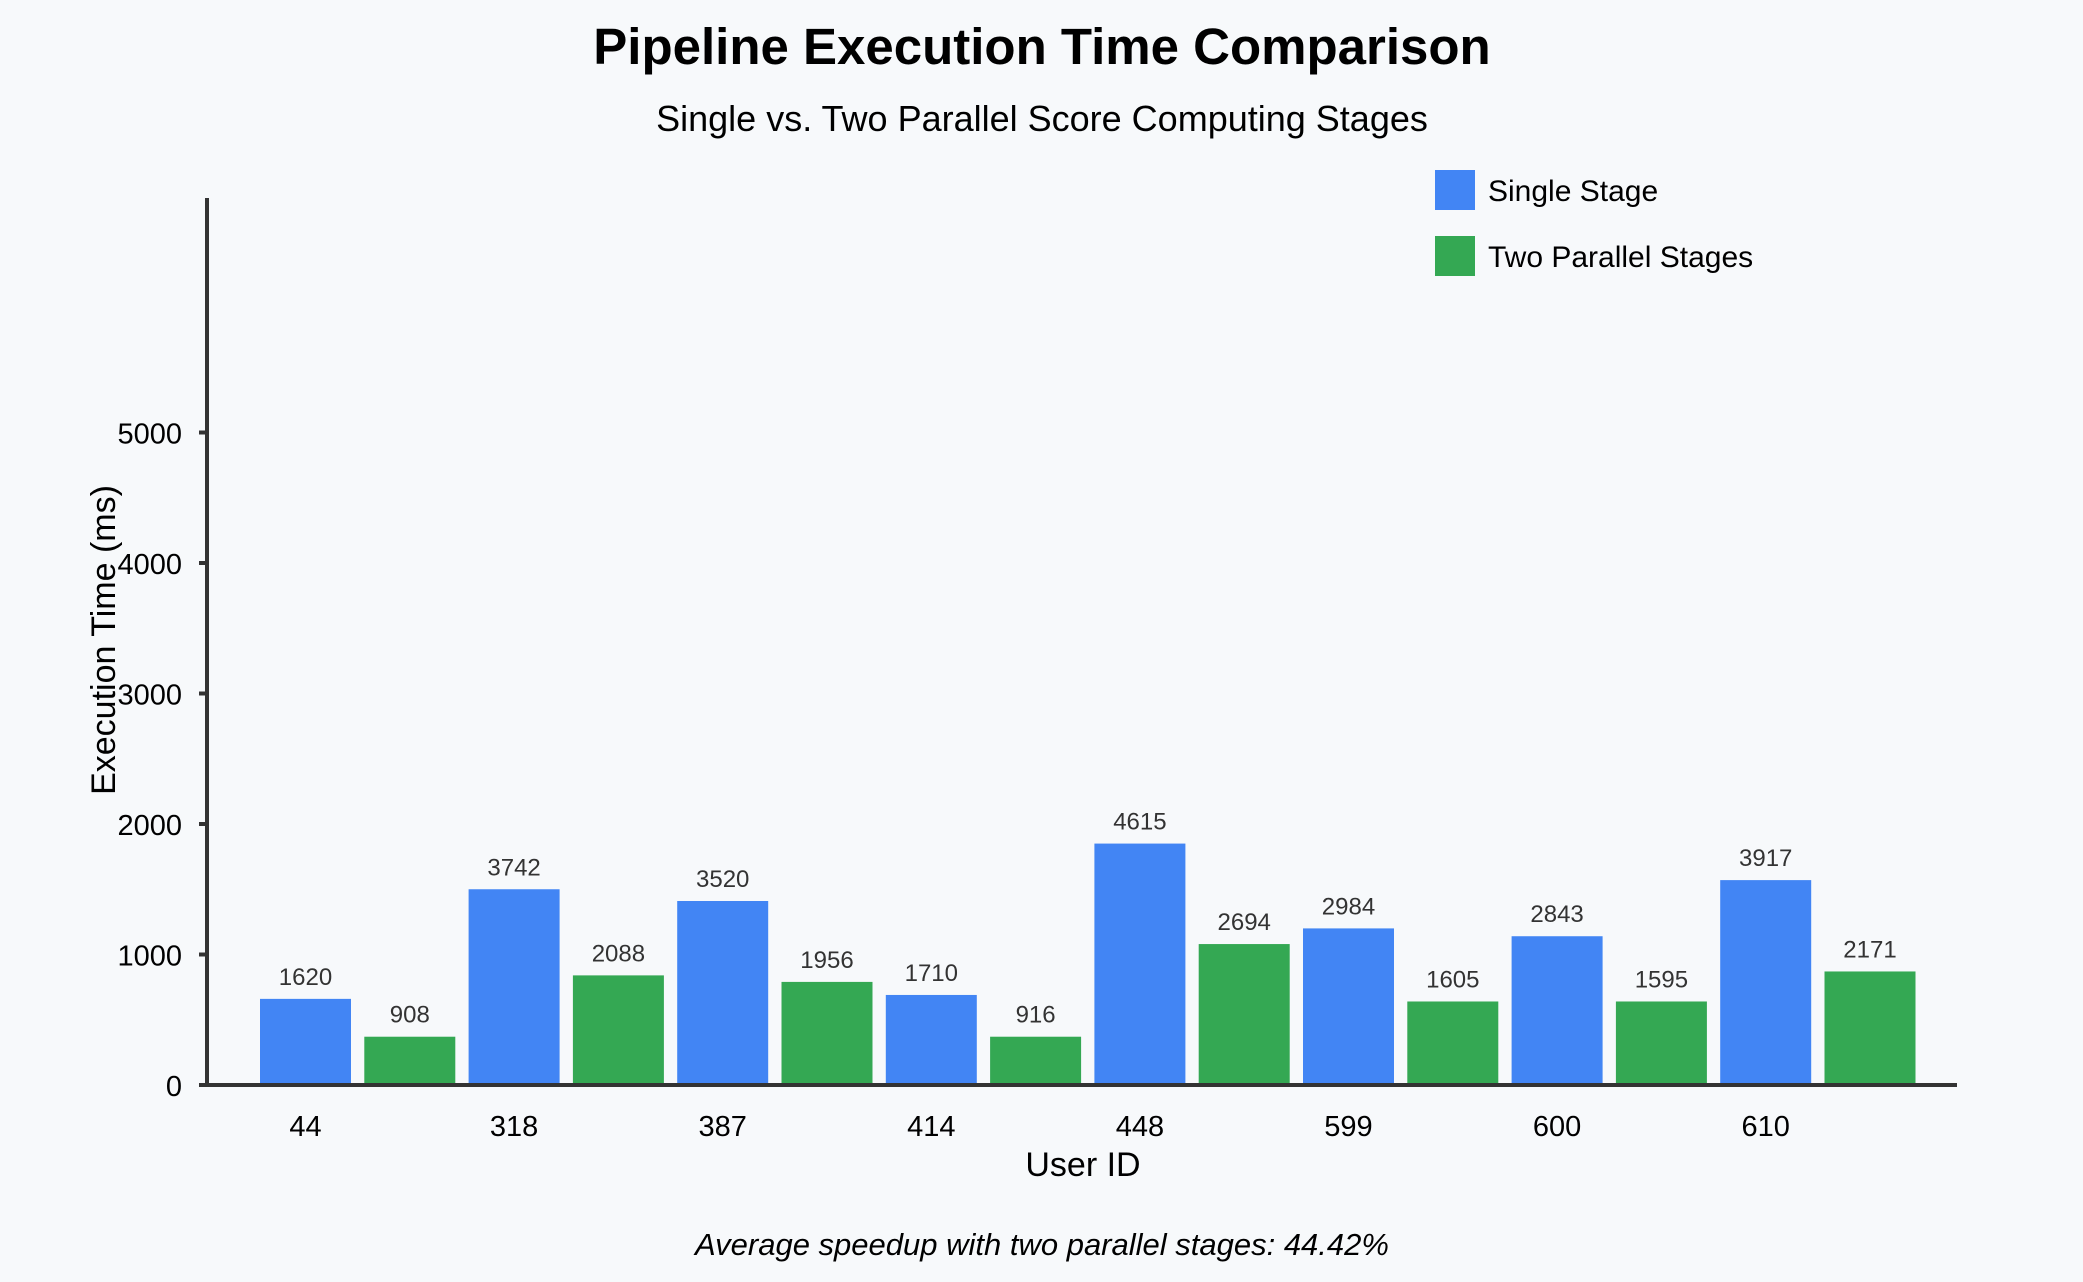 The image size is (2083, 1282). I want to click on bar-value-label: 2171, so click(1869, 949).